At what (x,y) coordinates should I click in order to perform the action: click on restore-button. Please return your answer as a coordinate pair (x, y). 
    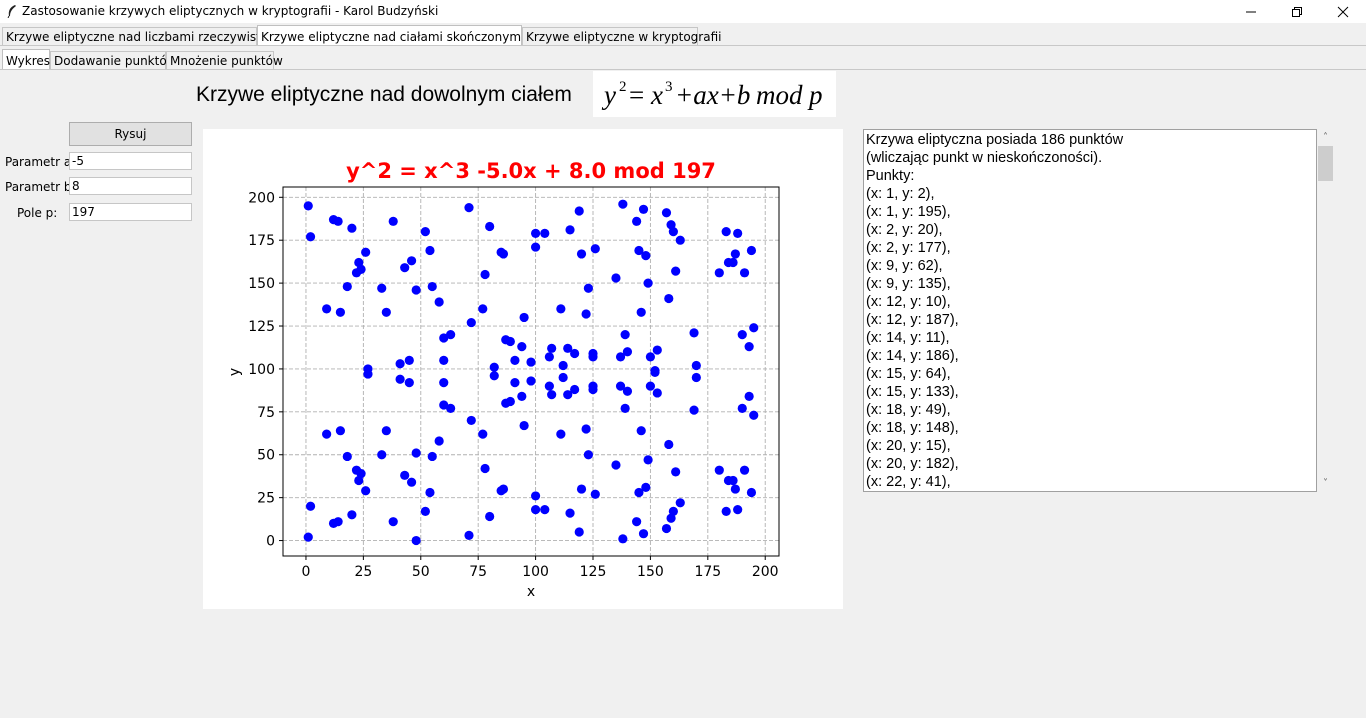
    Looking at the image, I should click on (1297, 11).